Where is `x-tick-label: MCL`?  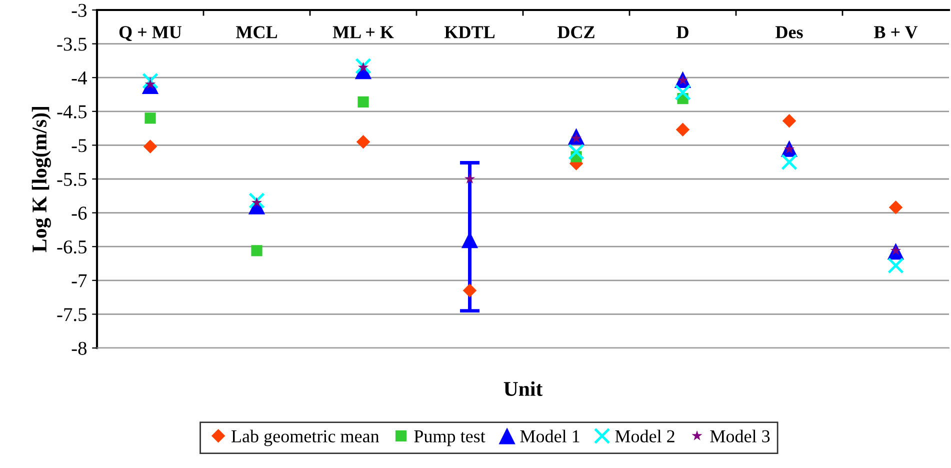
x-tick-label: MCL is located at coordinates (257, 32).